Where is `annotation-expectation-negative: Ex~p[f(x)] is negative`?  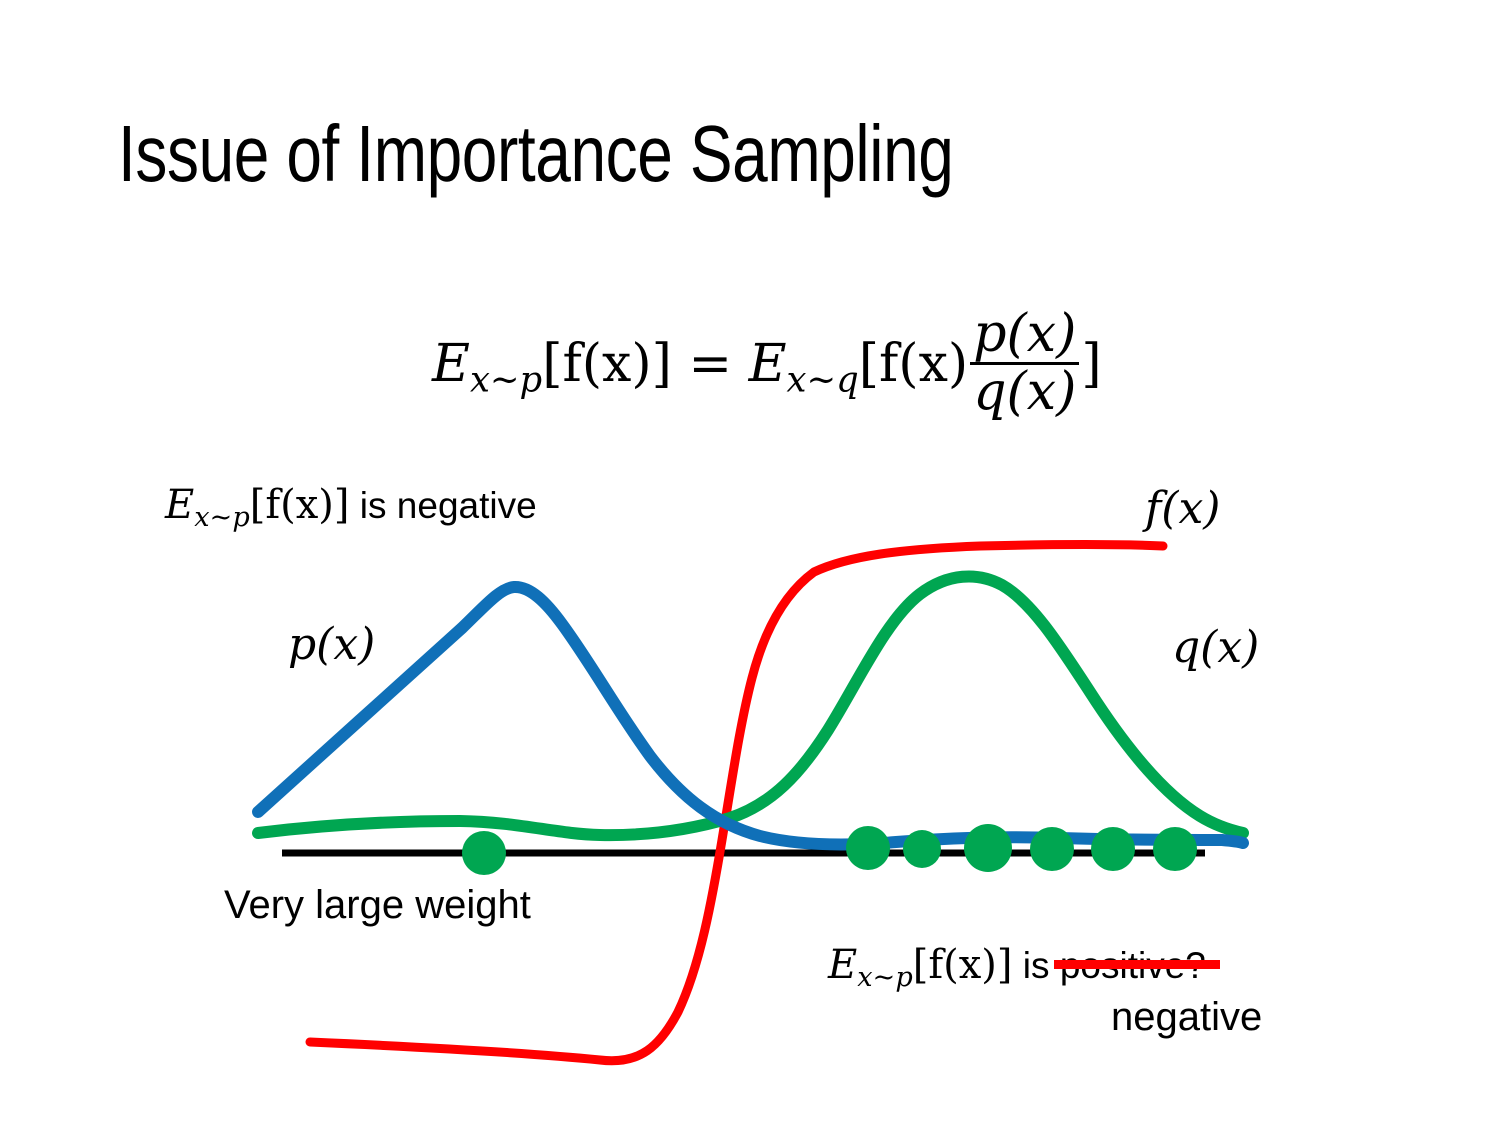 annotation-expectation-negative: Ex~p[f(x)] is negative is located at coordinates (351, 507).